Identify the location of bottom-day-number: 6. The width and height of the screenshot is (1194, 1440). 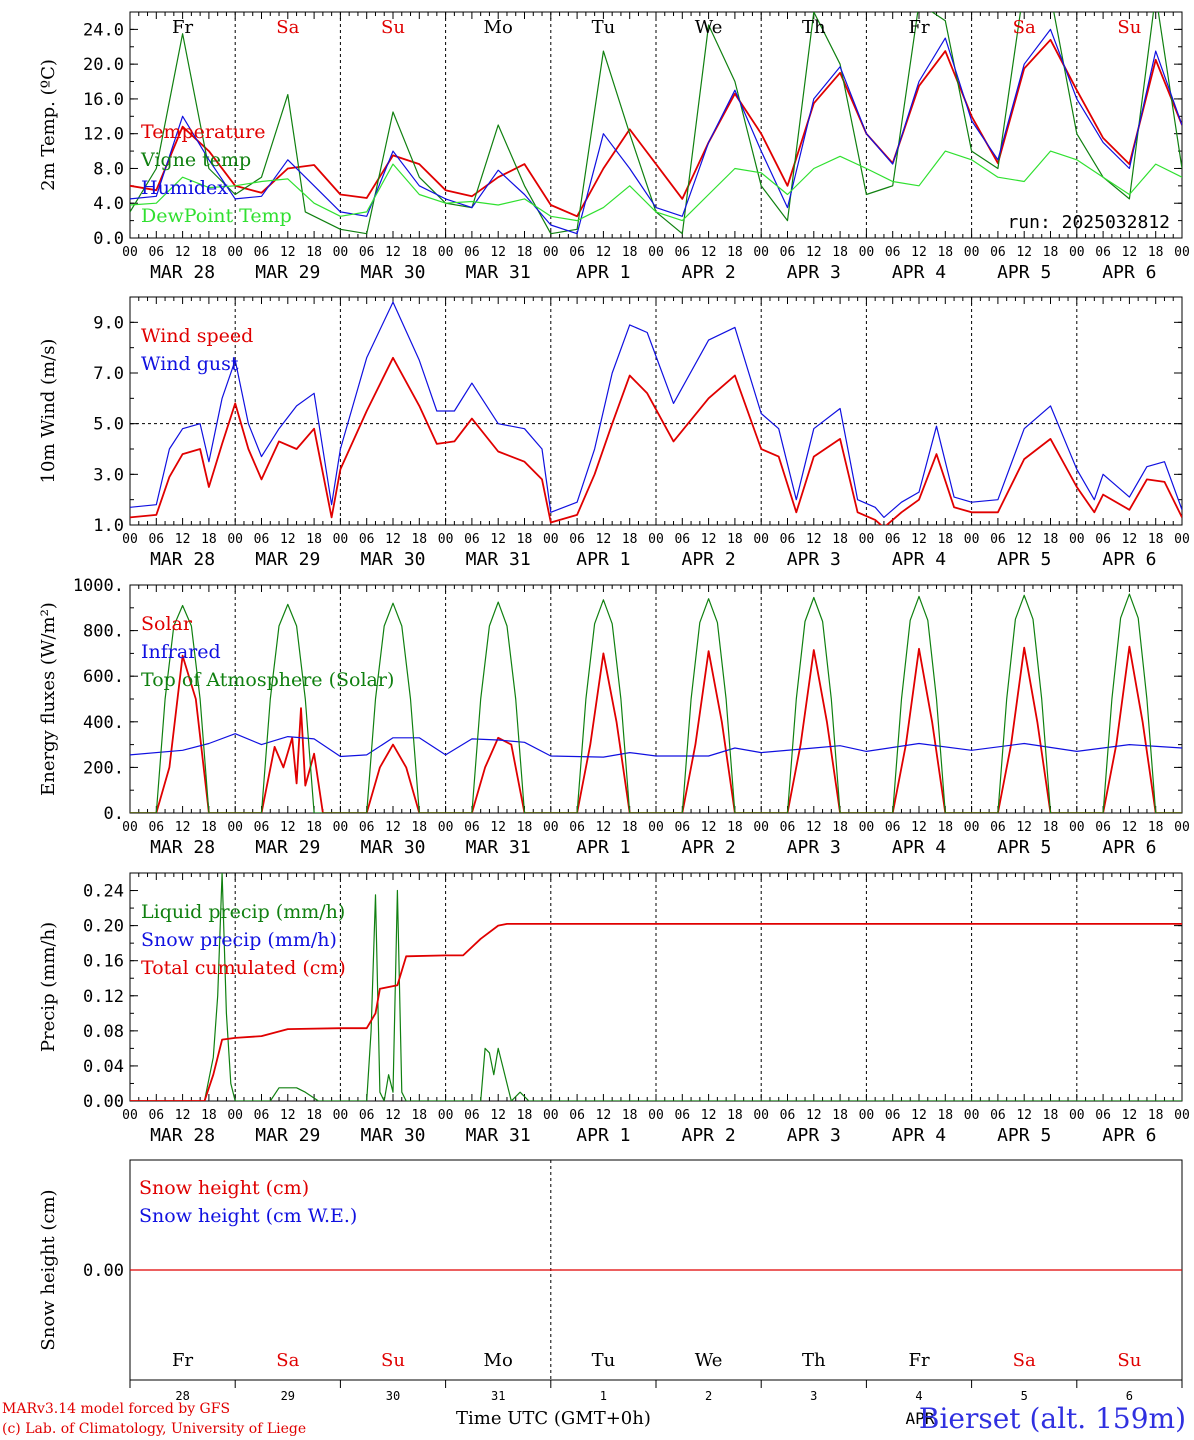
(1129, 1396).